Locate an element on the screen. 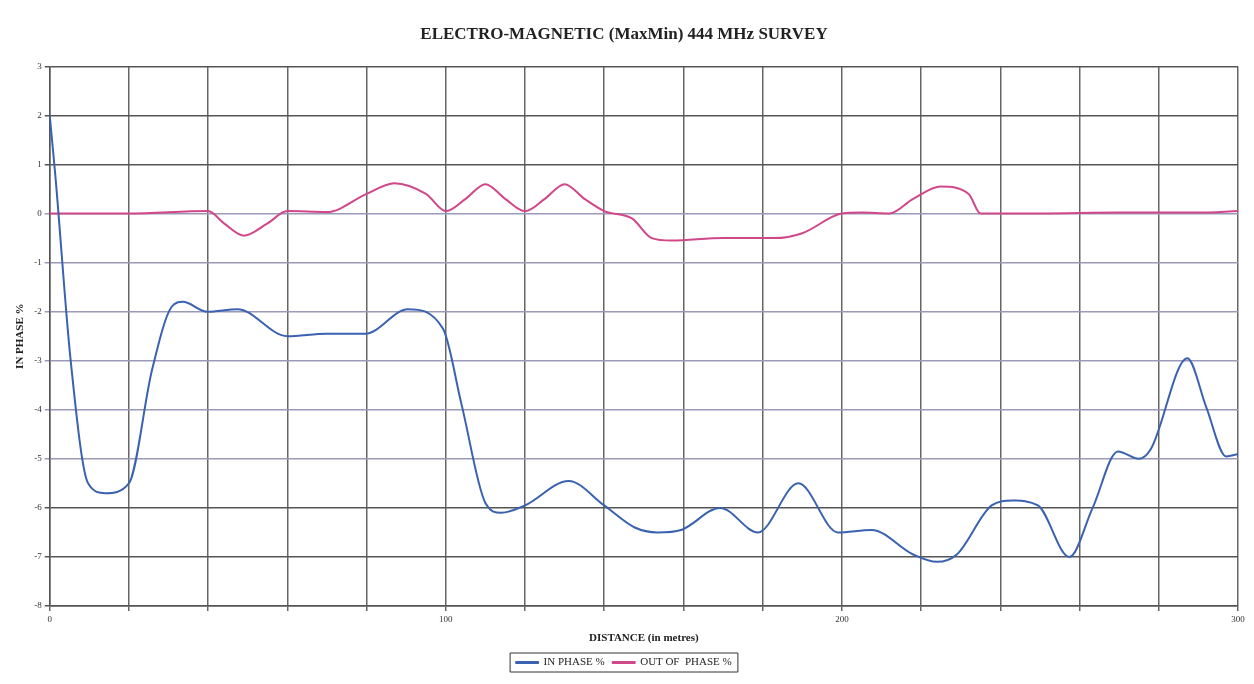 The width and height of the screenshot is (1254, 684). y-tick-label: 2 is located at coordinates (39, 114).